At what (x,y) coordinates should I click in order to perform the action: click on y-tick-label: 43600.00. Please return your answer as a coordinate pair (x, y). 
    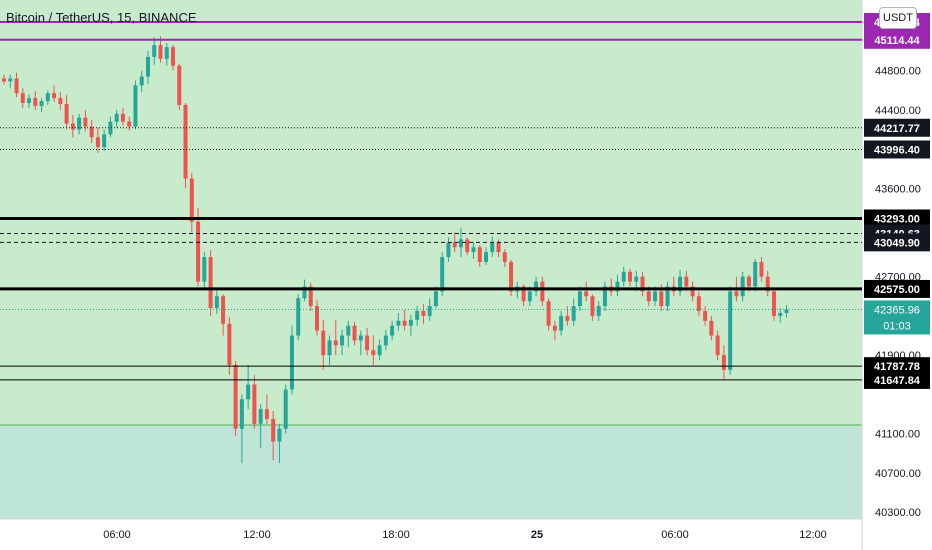
    Looking at the image, I should click on (898, 189).